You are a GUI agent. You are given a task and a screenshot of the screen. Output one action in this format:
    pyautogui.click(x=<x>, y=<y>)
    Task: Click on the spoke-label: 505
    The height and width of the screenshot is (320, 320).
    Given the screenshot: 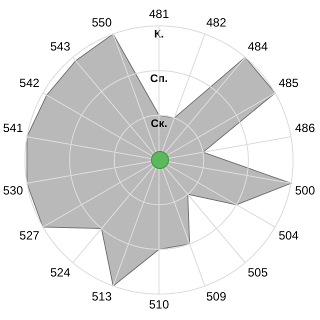 What is the action you would take?
    pyautogui.click(x=258, y=272)
    